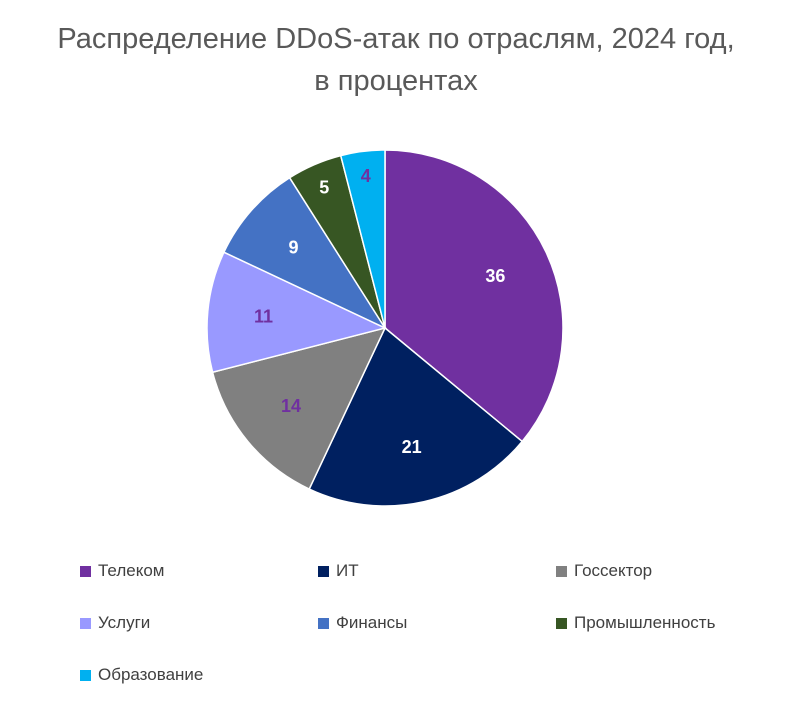 Image resolution: width=792 pixels, height=720 pixels. Describe the element at coordinates (372, 622) in the screenshot. I see `legend-label: Финансы` at that location.